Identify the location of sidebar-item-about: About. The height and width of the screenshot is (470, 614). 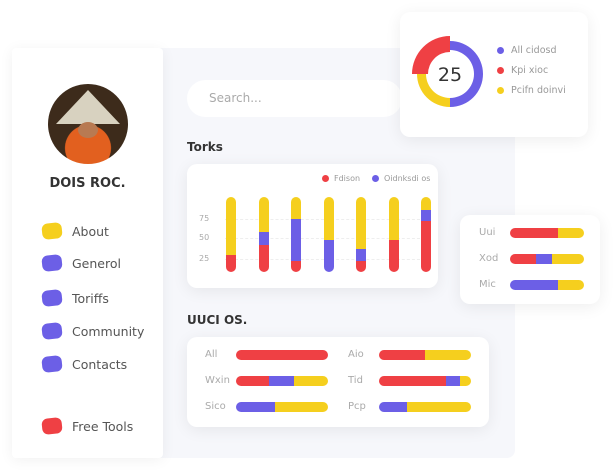
(75, 231).